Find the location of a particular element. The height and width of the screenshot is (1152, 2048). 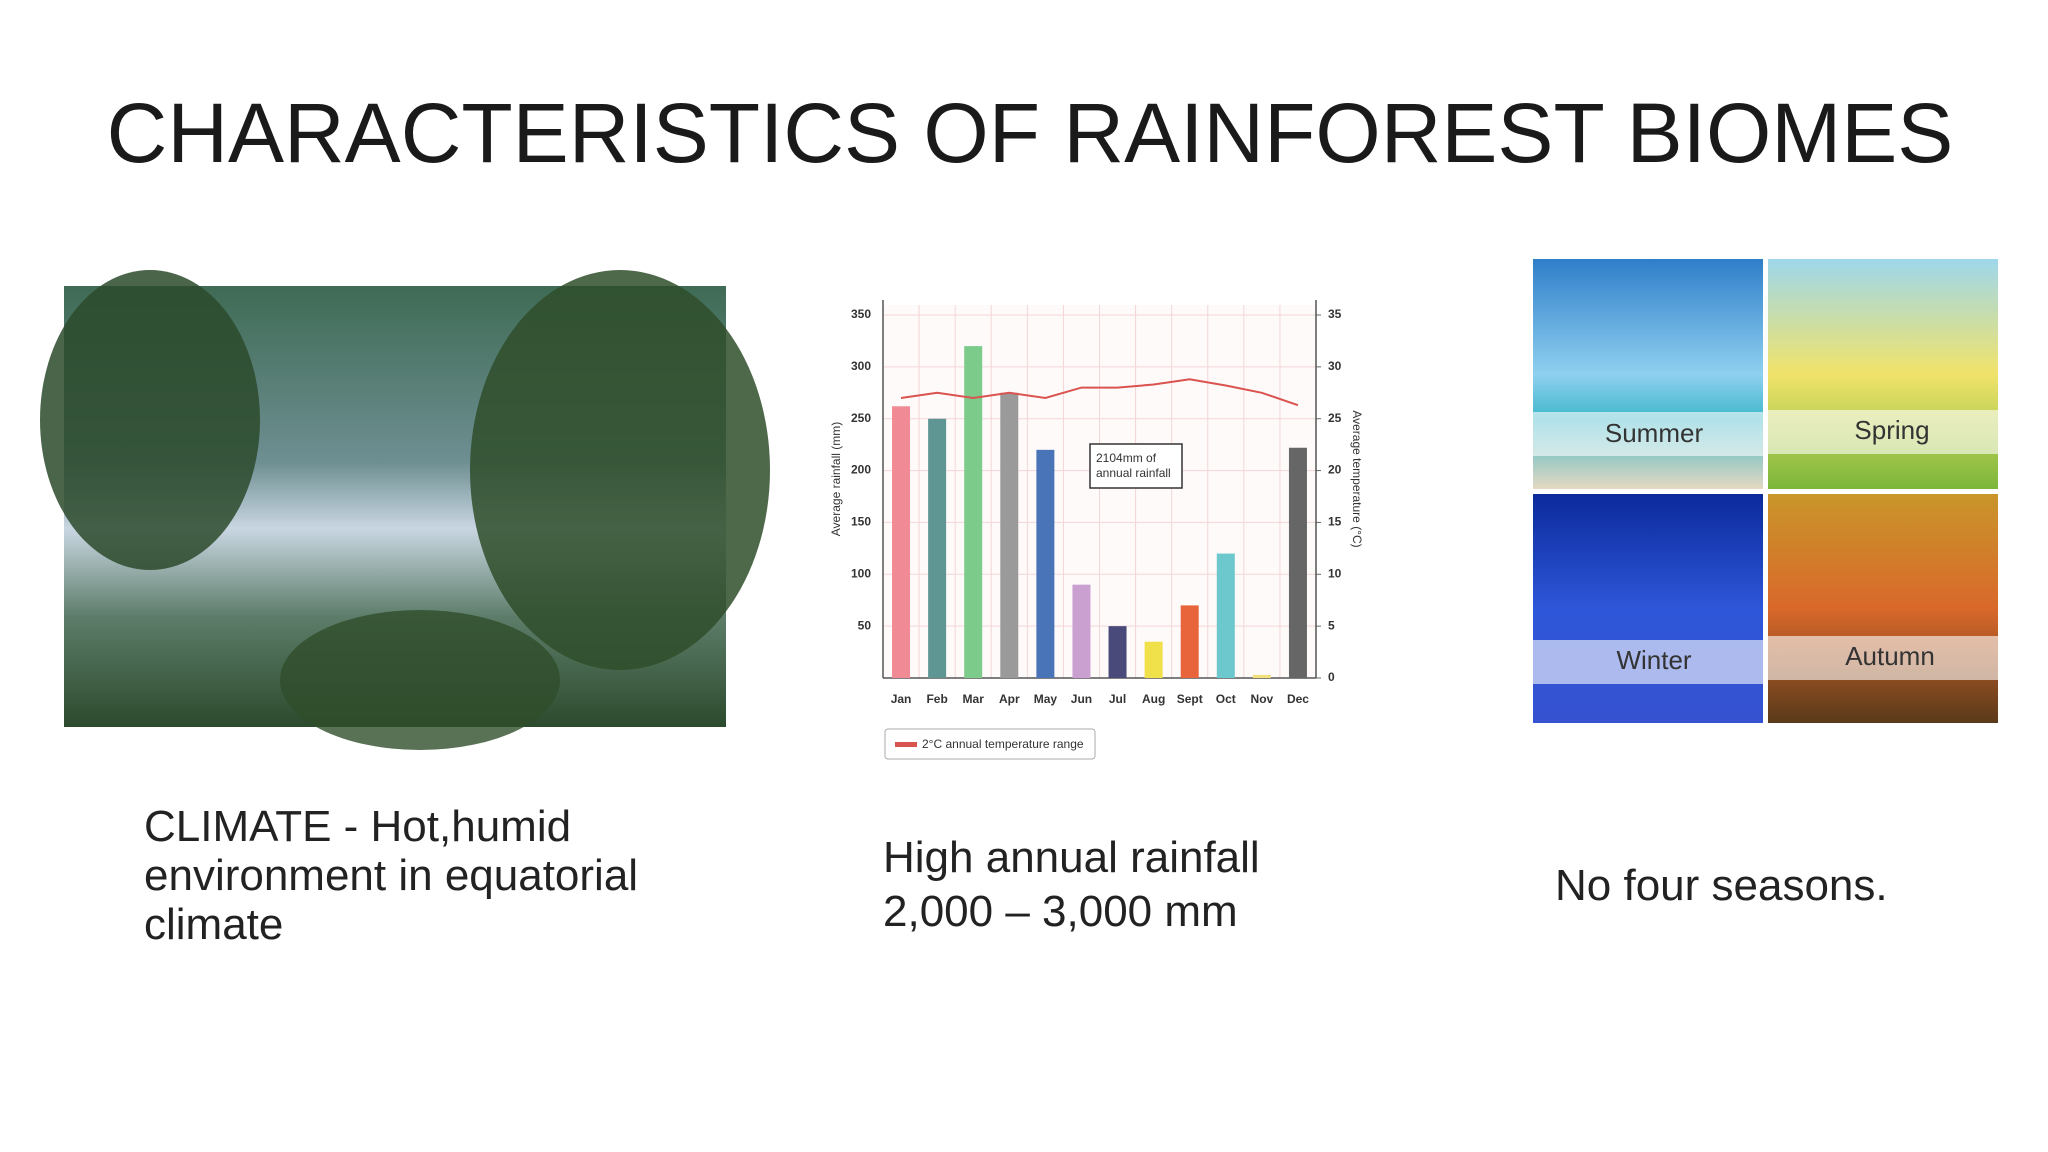

y-tick-label: 250 is located at coordinates (861, 418).